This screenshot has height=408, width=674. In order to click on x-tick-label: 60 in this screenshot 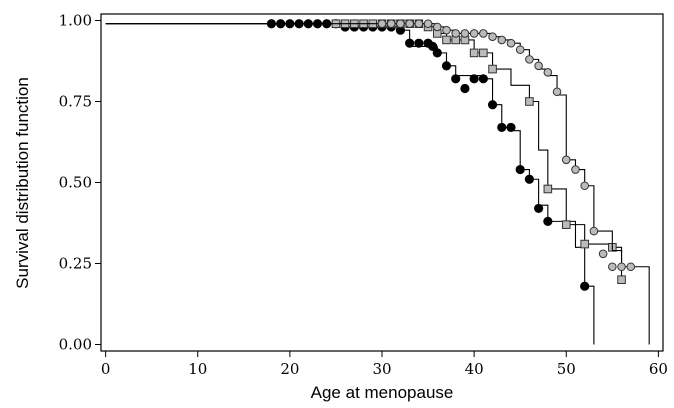, I will do `click(658, 369)`.